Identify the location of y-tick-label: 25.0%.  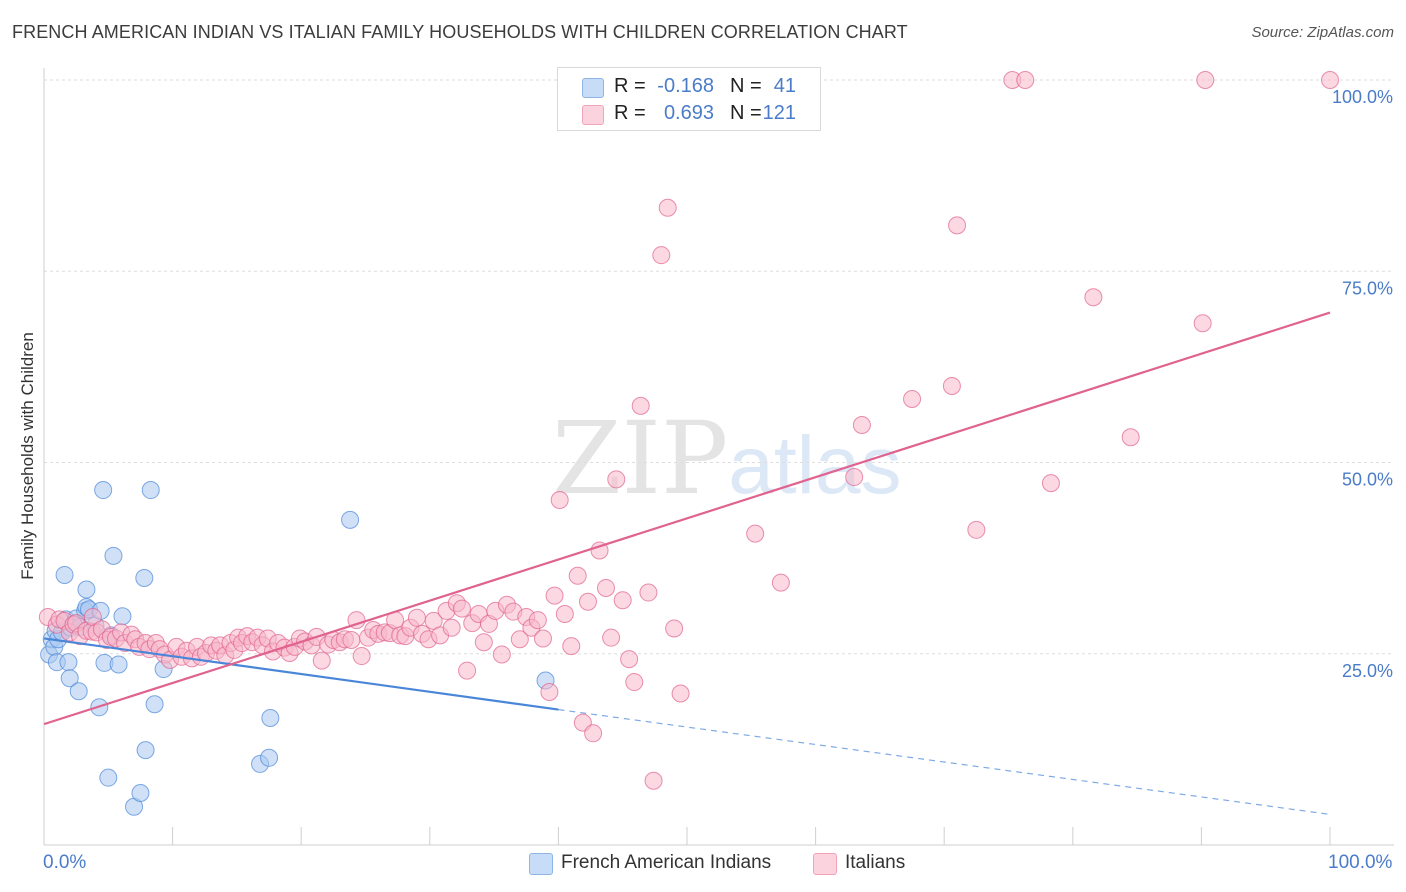
(1367, 671).